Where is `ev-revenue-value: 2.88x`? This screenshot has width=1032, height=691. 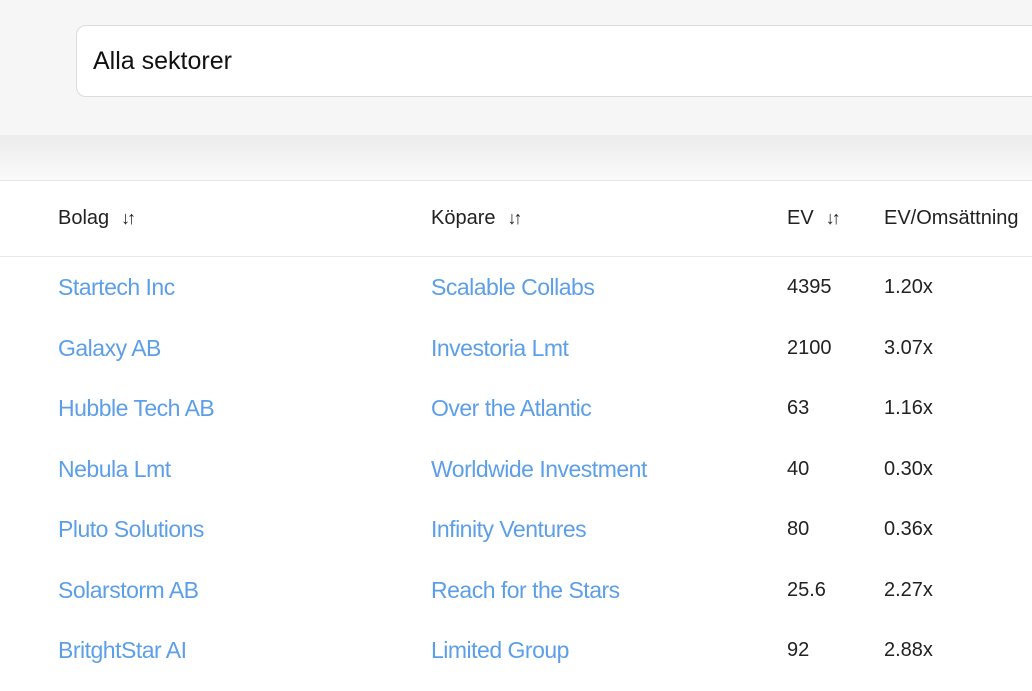
ev-revenue-value: 2.88x is located at coordinates (908, 650).